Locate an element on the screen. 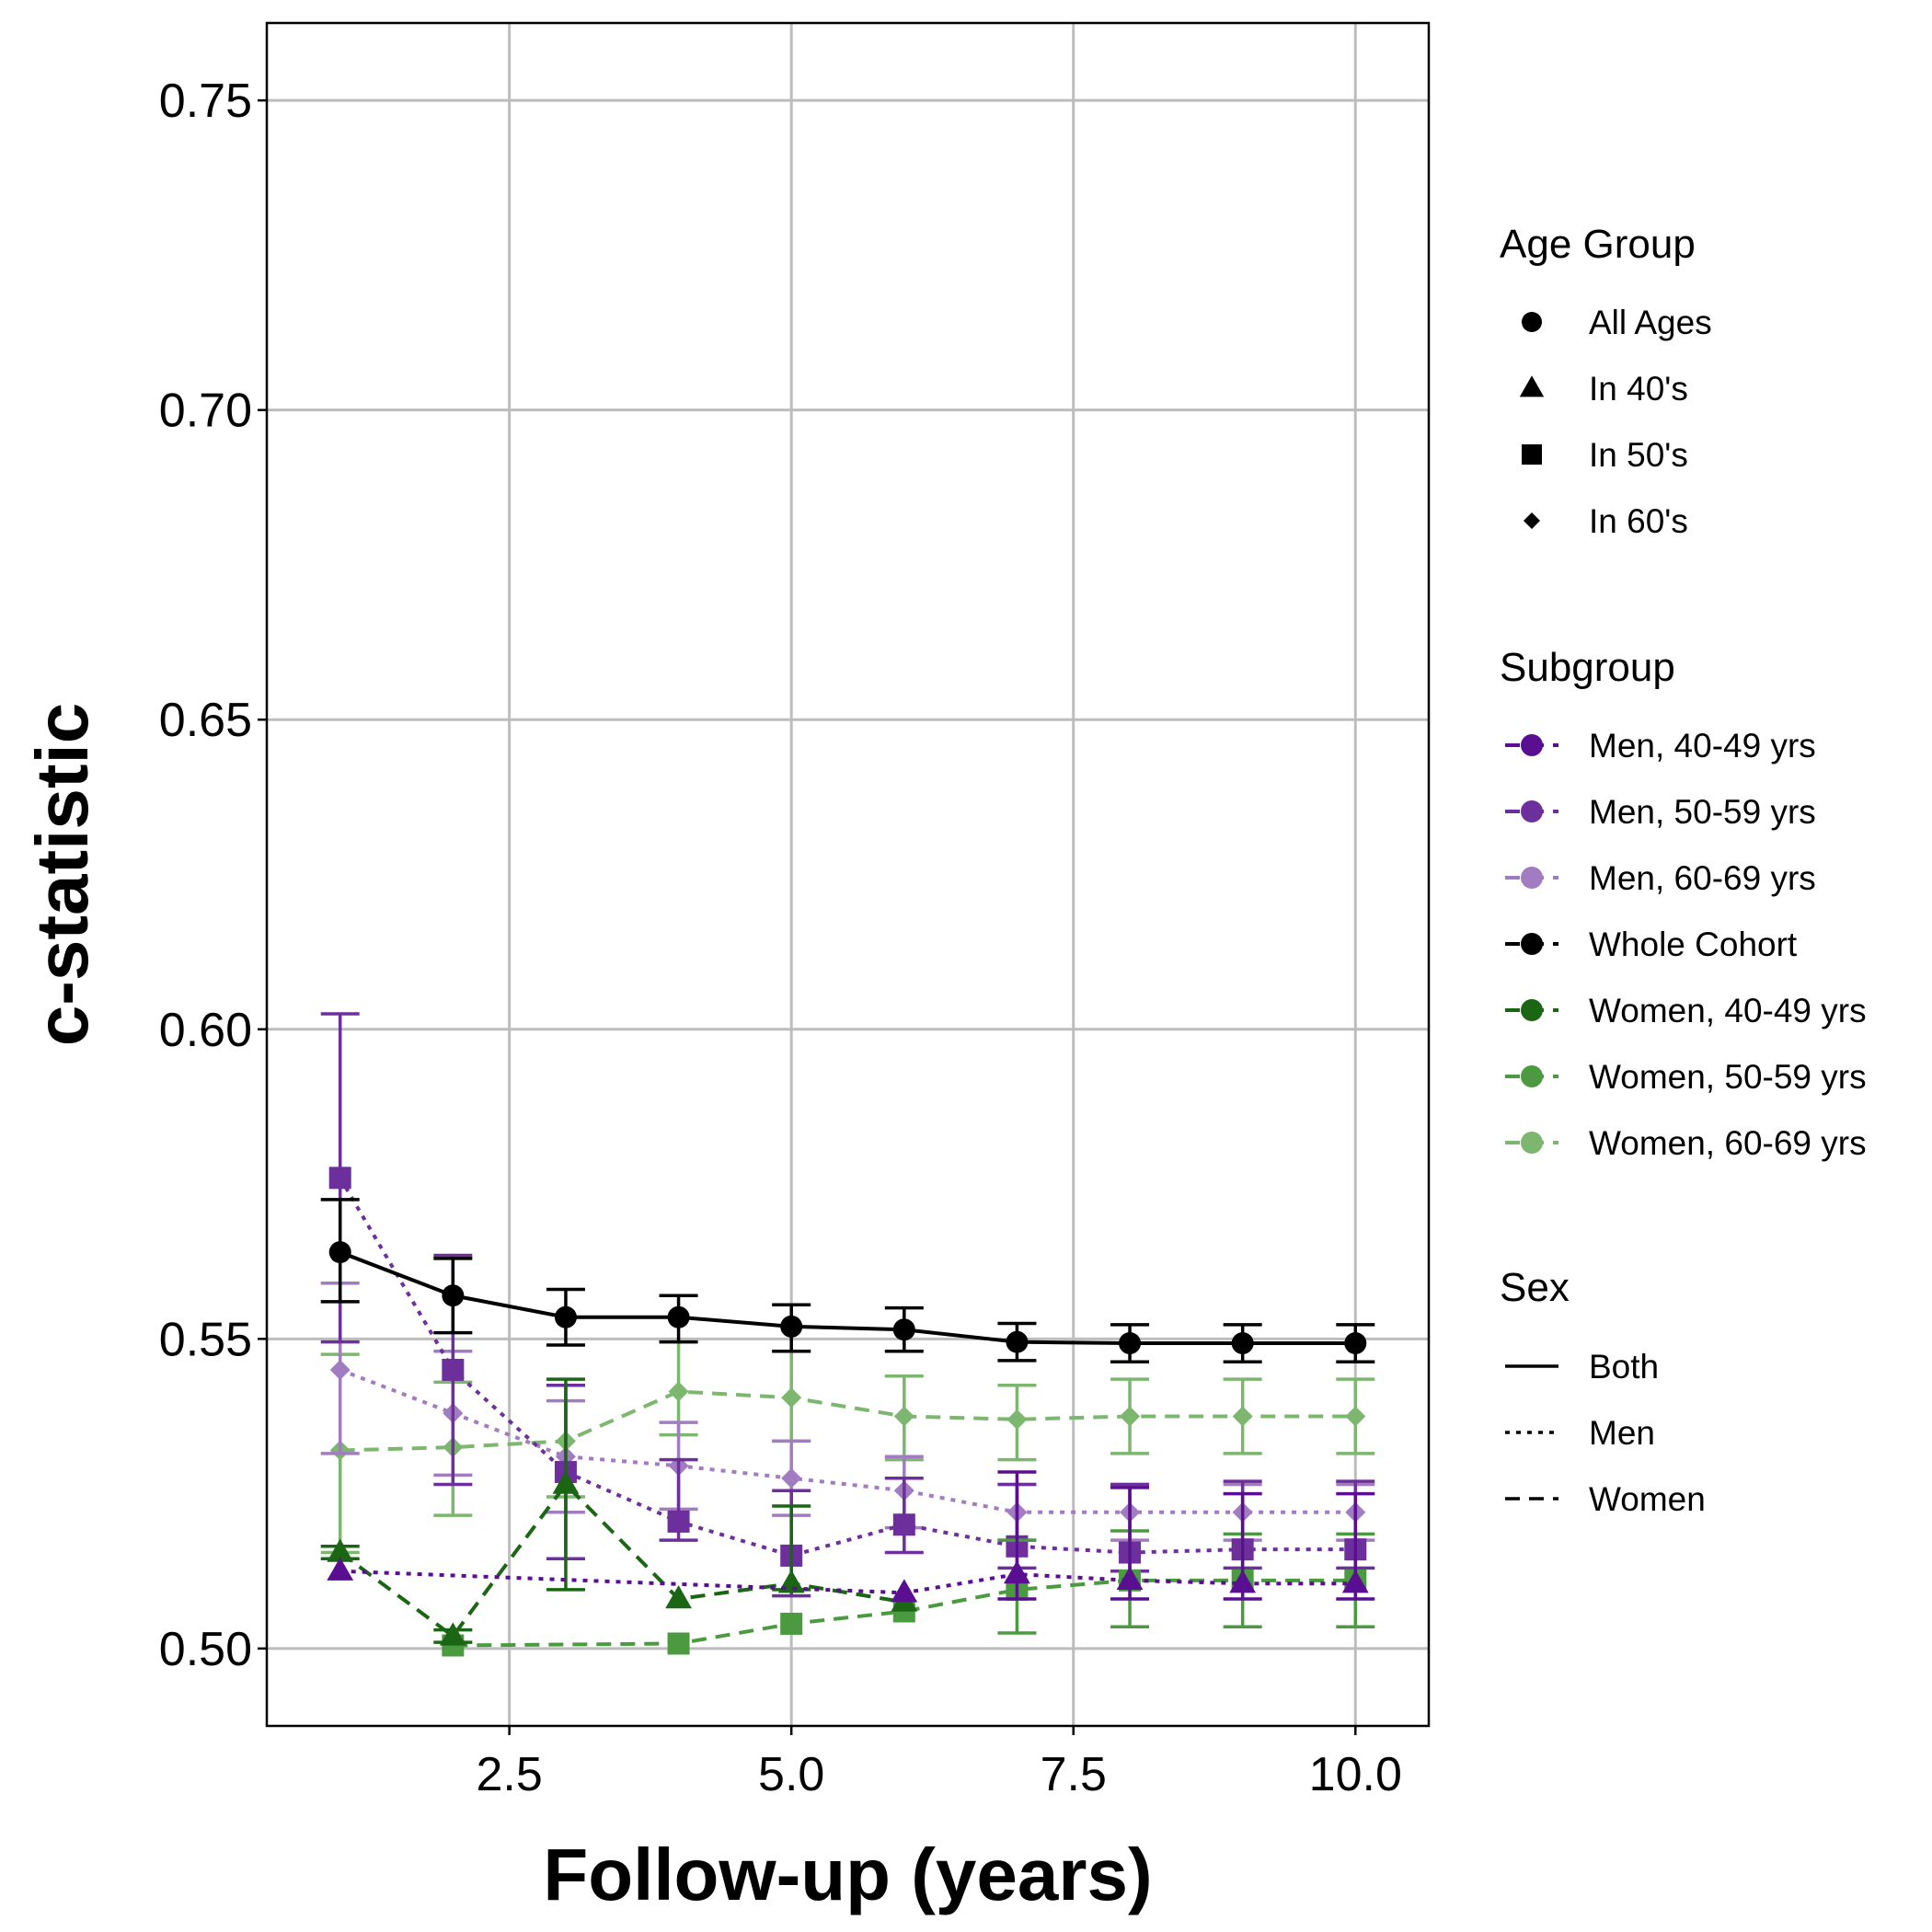 This screenshot has width=1932, height=1932. legend-entry-label: In 50's is located at coordinates (1638, 455).